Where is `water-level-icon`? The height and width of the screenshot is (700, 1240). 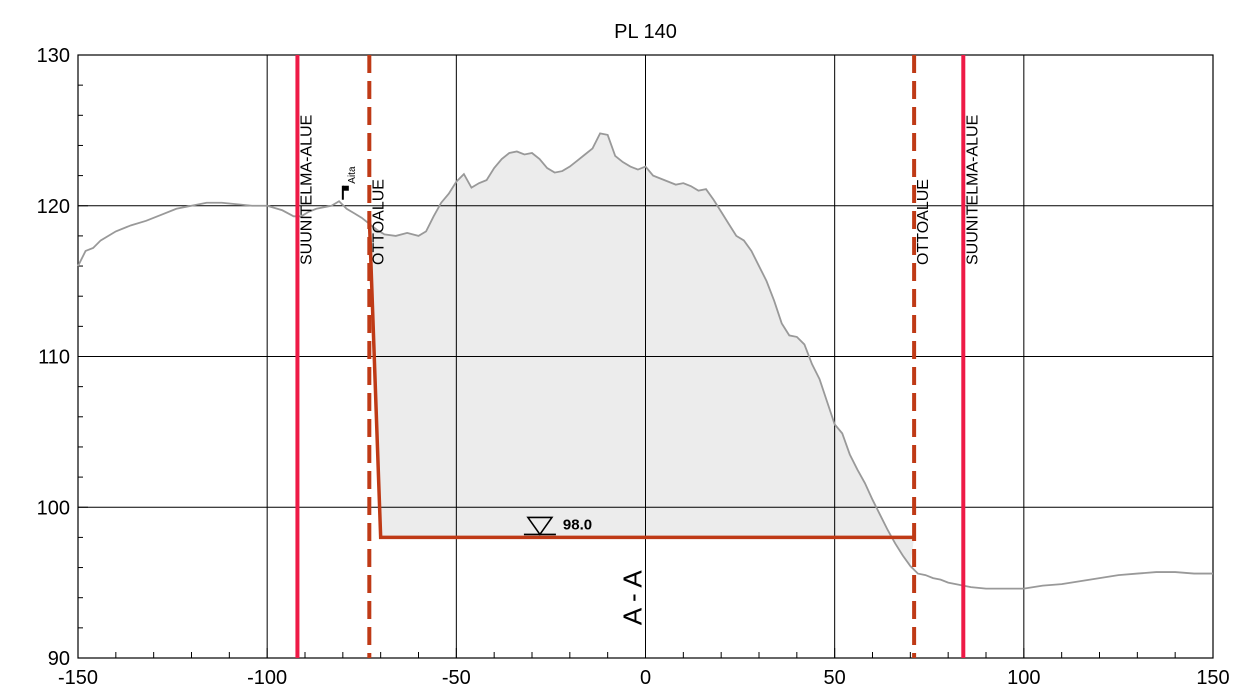 water-level-icon is located at coordinates (540, 526).